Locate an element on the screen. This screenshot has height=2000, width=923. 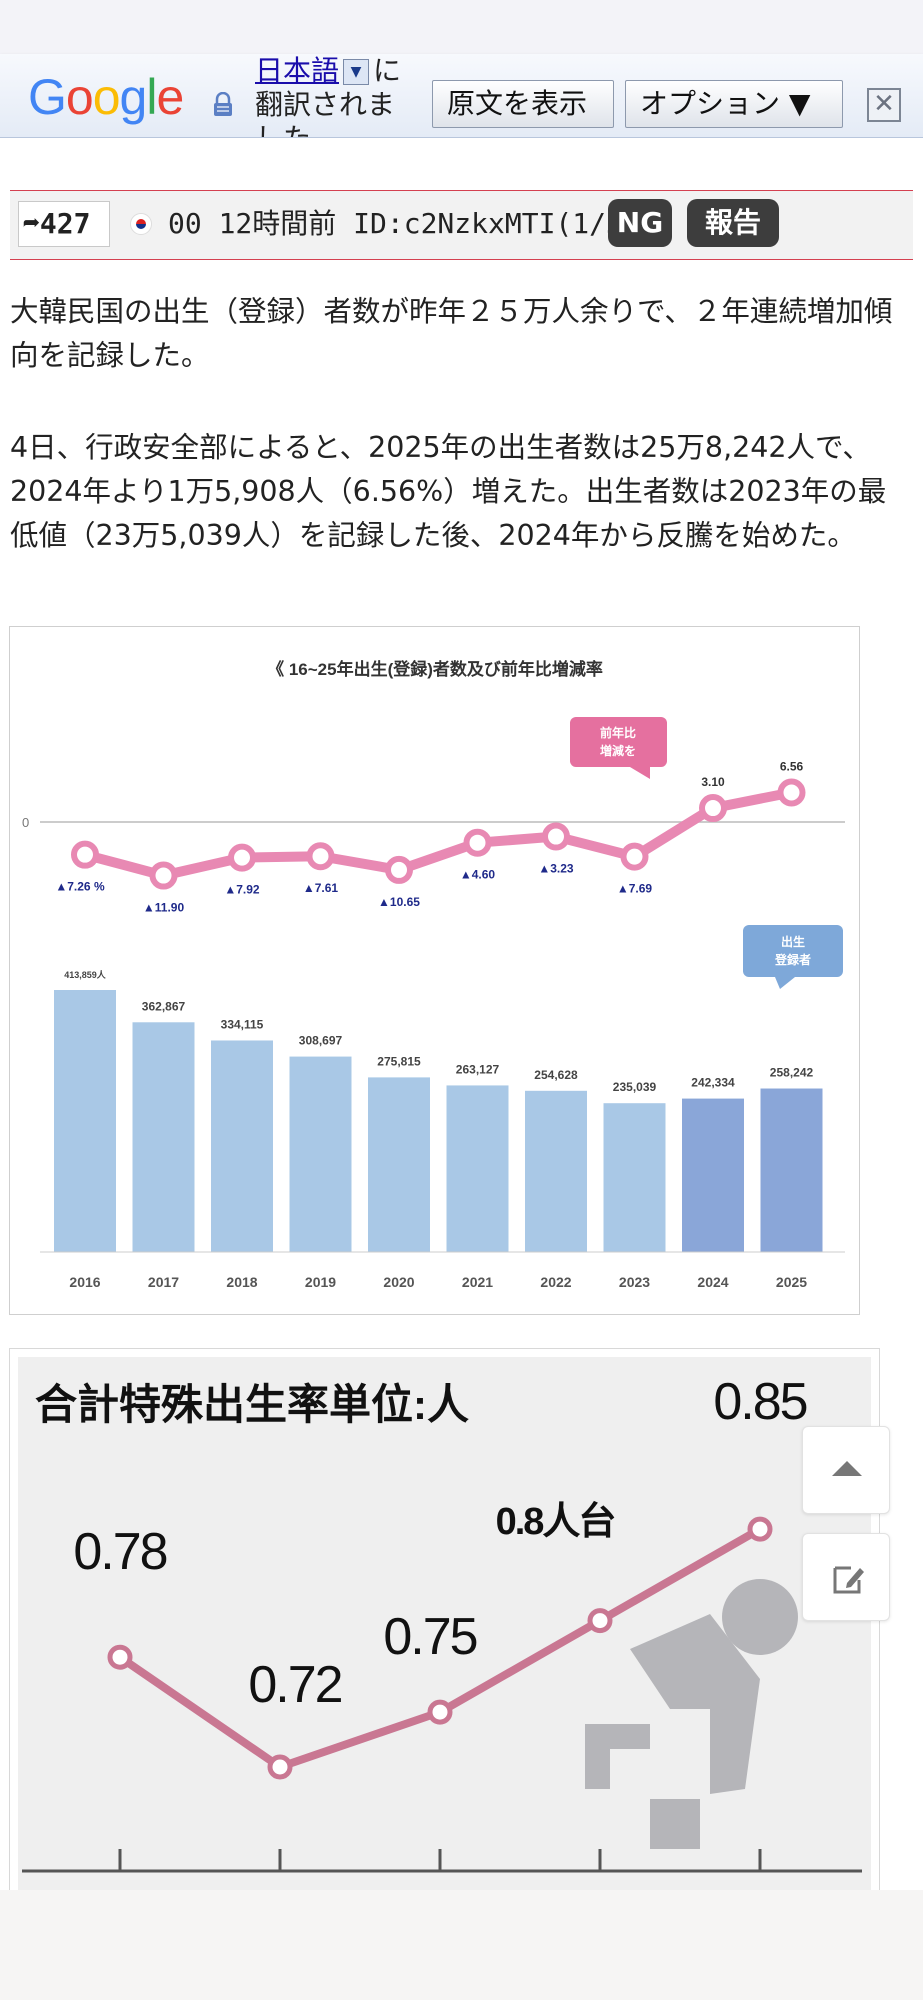
x-tick-label: 2016 is located at coordinates (84, 1282).